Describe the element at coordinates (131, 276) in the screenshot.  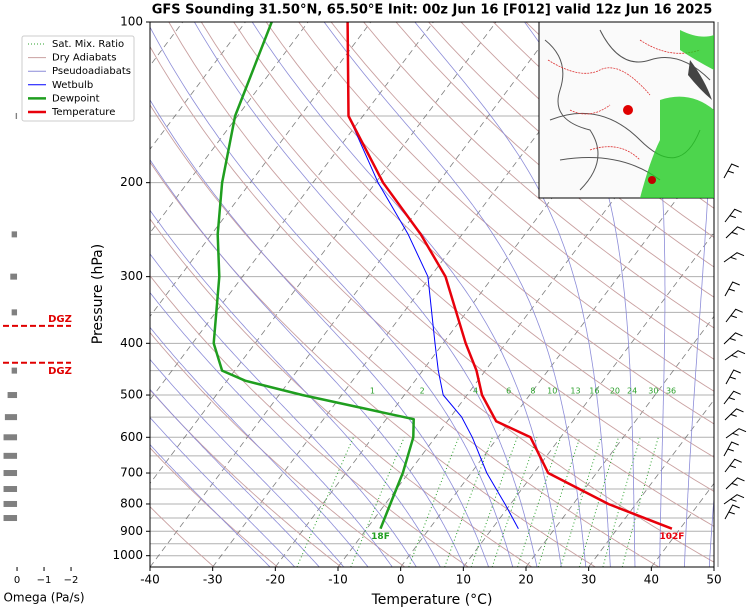
I see `y-tick-label: 300` at that location.